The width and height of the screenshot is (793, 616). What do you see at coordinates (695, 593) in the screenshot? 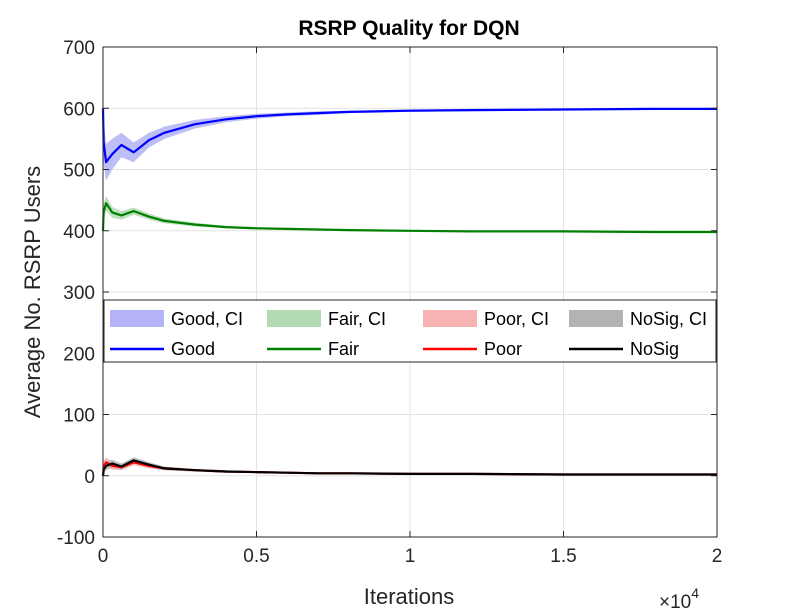
I see `x-exponent-power: 4` at bounding box center [695, 593].